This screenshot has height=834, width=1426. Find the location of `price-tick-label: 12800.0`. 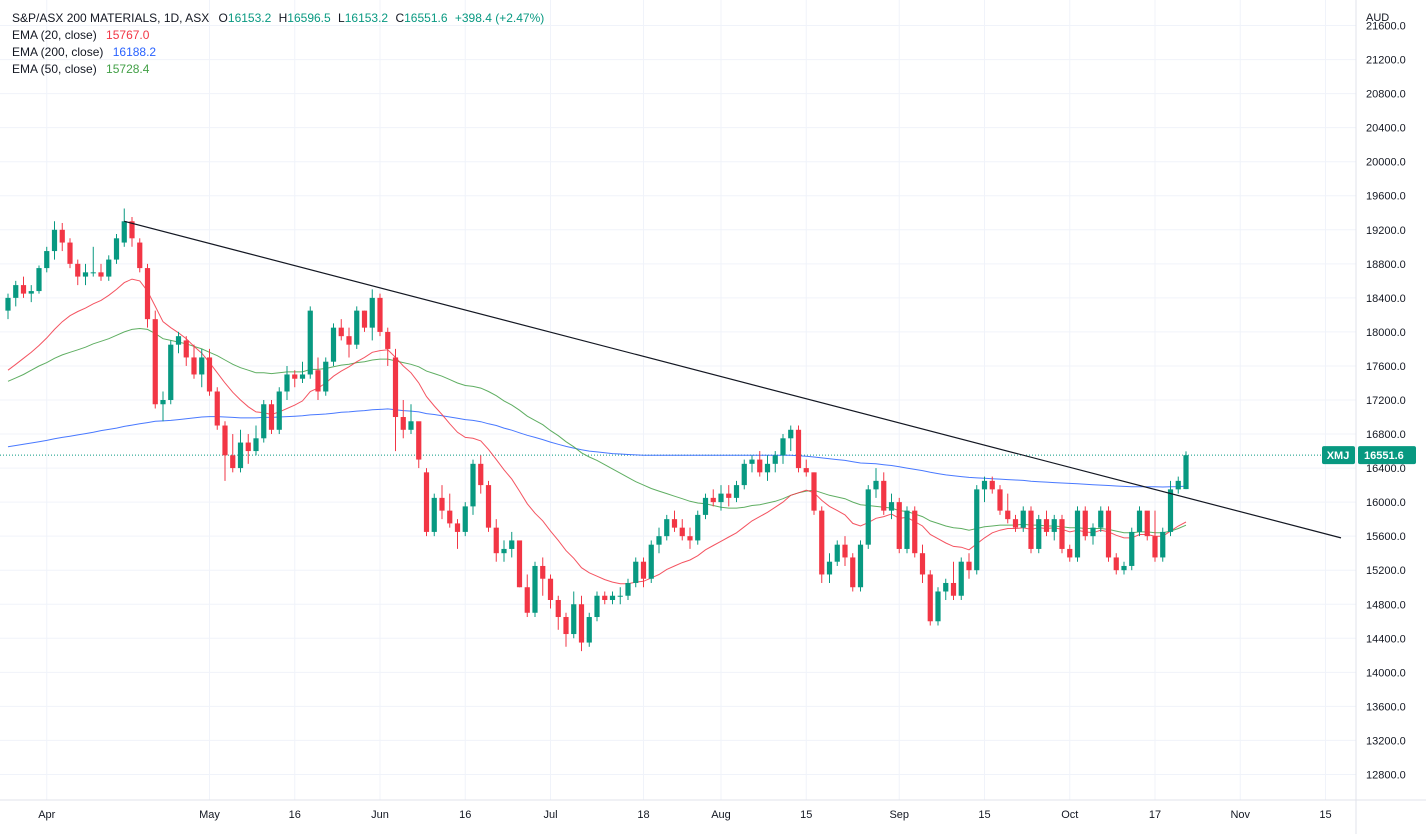

price-tick-label: 12800.0 is located at coordinates (1386, 775).